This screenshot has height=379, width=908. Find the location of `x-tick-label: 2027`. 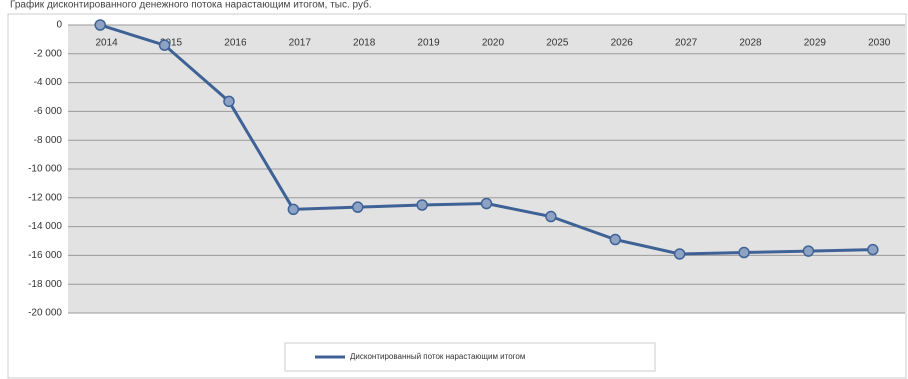

x-tick-label: 2027 is located at coordinates (686, 43).